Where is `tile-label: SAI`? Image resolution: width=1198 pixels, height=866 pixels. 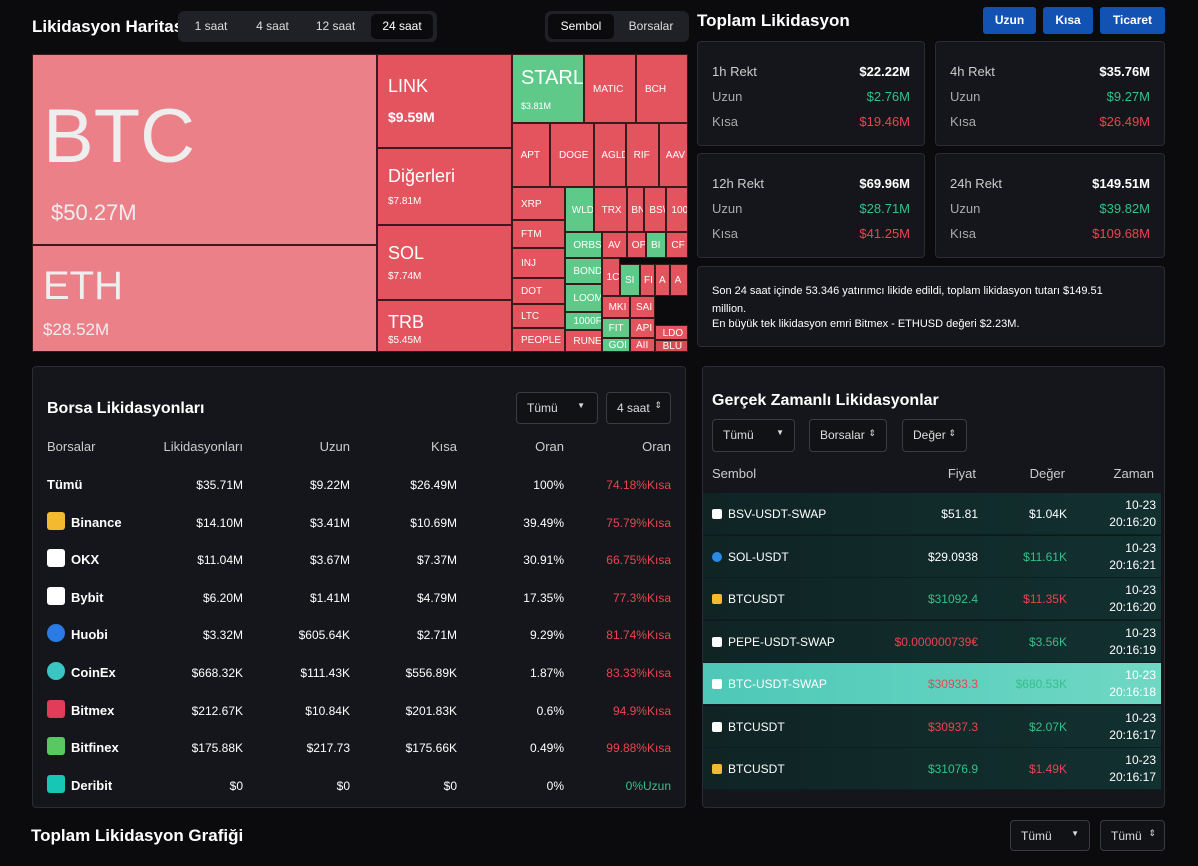 tile-label: SAI is located at coordinates (644, 307).